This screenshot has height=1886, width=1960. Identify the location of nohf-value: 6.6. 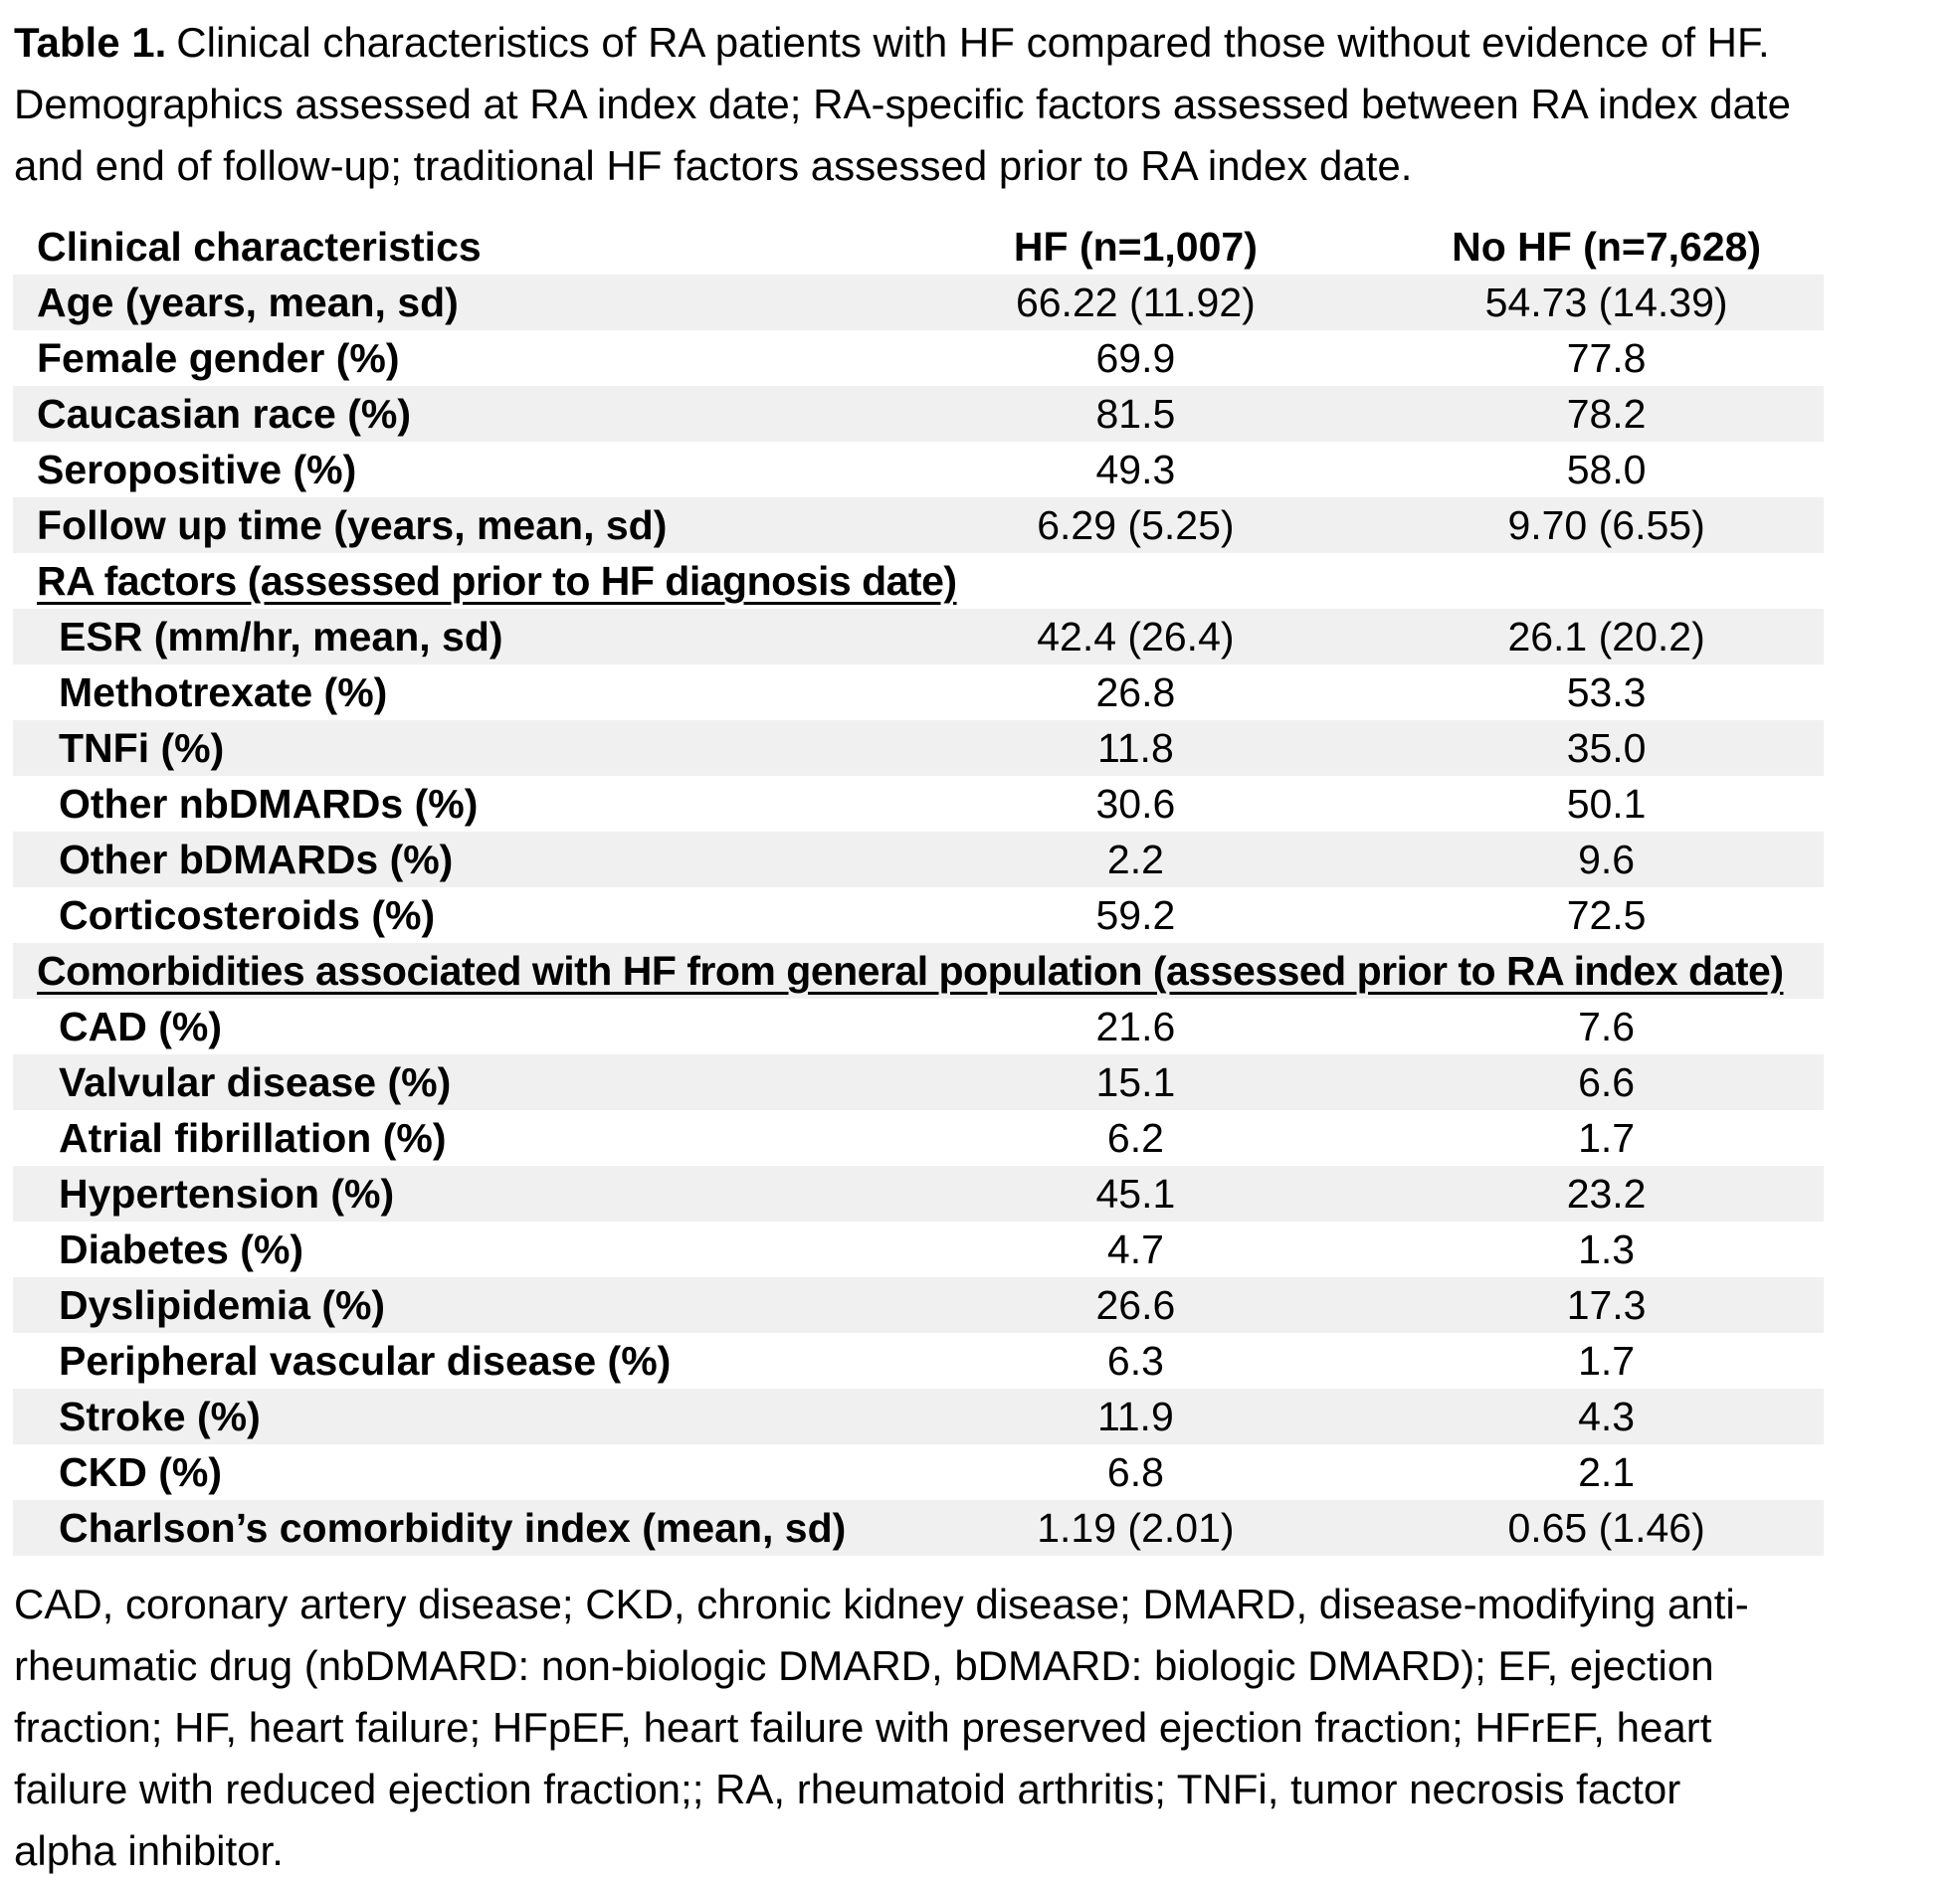
(1606, 1082).